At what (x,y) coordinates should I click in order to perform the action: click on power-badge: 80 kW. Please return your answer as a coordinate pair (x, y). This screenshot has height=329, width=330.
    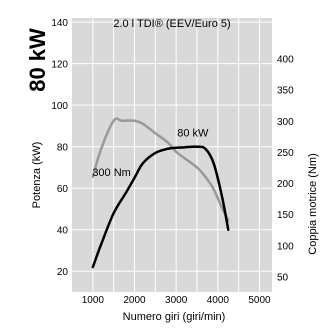
    Looking at the image, I should click on (37, 60).